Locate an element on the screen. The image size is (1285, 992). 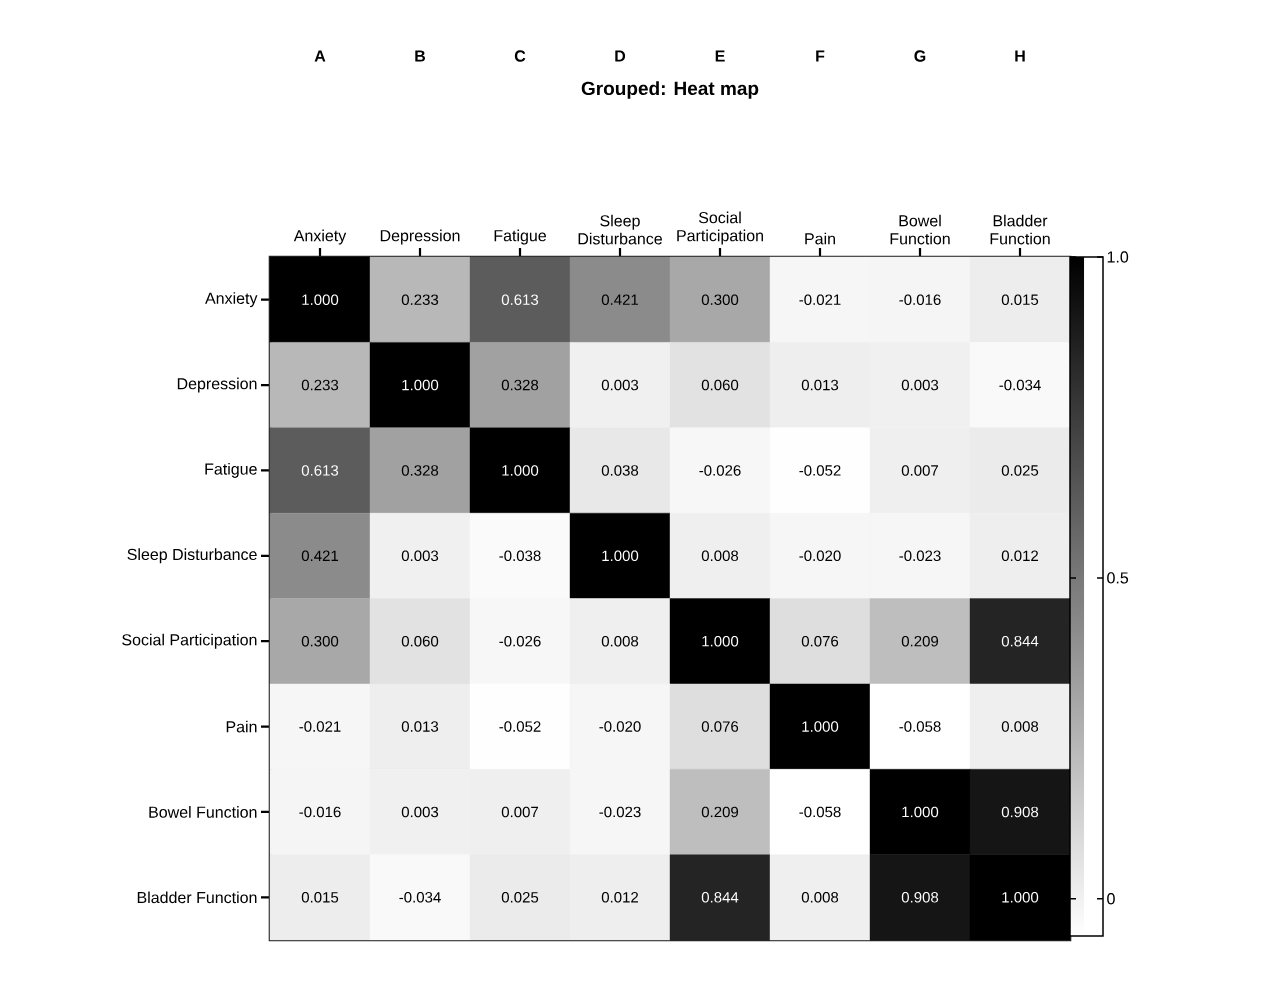
text: C is located at coordinates (520, 56).